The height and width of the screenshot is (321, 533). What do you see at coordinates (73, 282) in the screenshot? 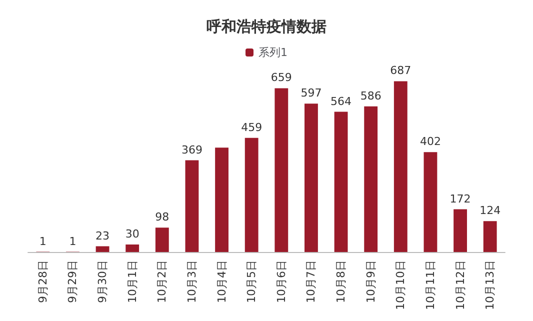
I see `x-tick-label: 9月29日` at bounding box center [73, 282].